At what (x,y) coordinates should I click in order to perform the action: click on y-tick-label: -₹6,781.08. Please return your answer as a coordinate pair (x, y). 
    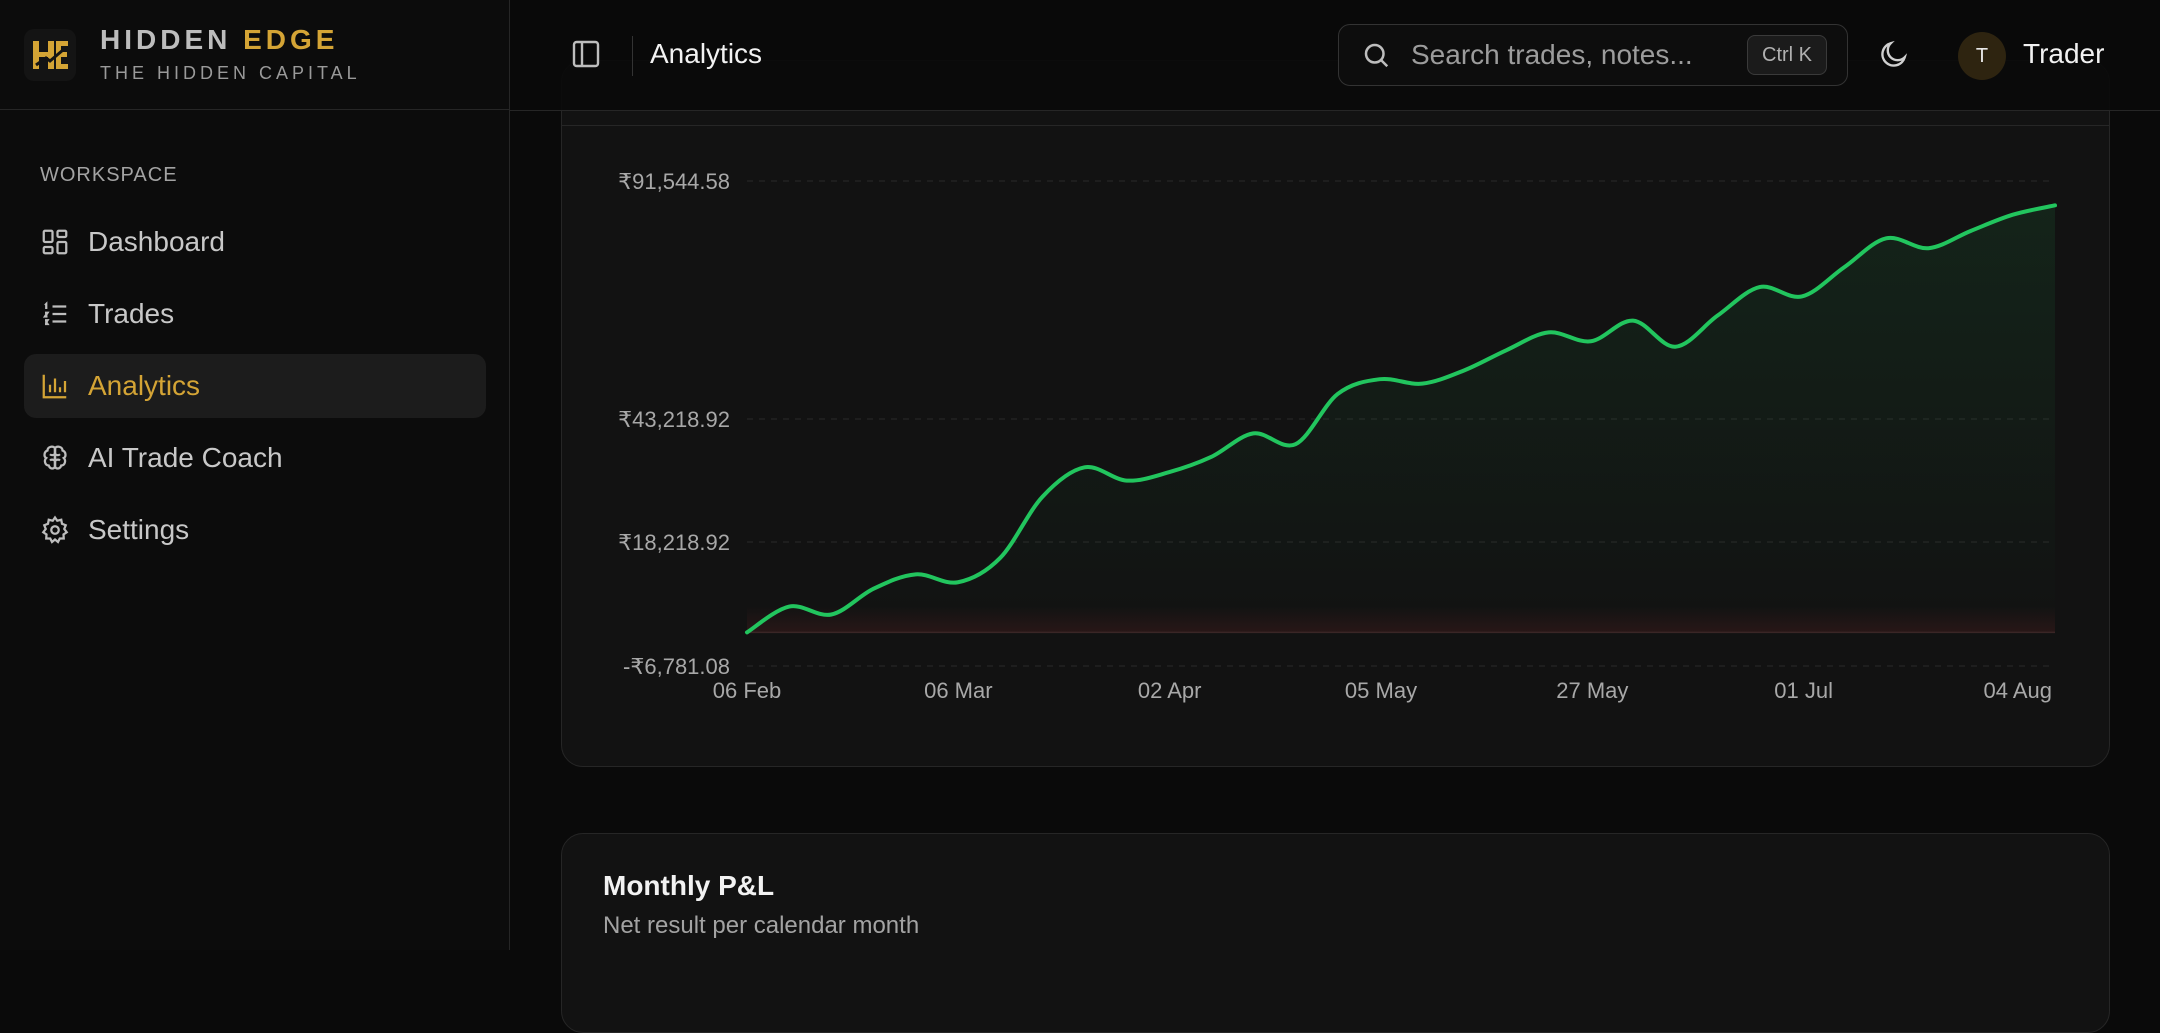
    Looking at the image, I should click on (676, 666).